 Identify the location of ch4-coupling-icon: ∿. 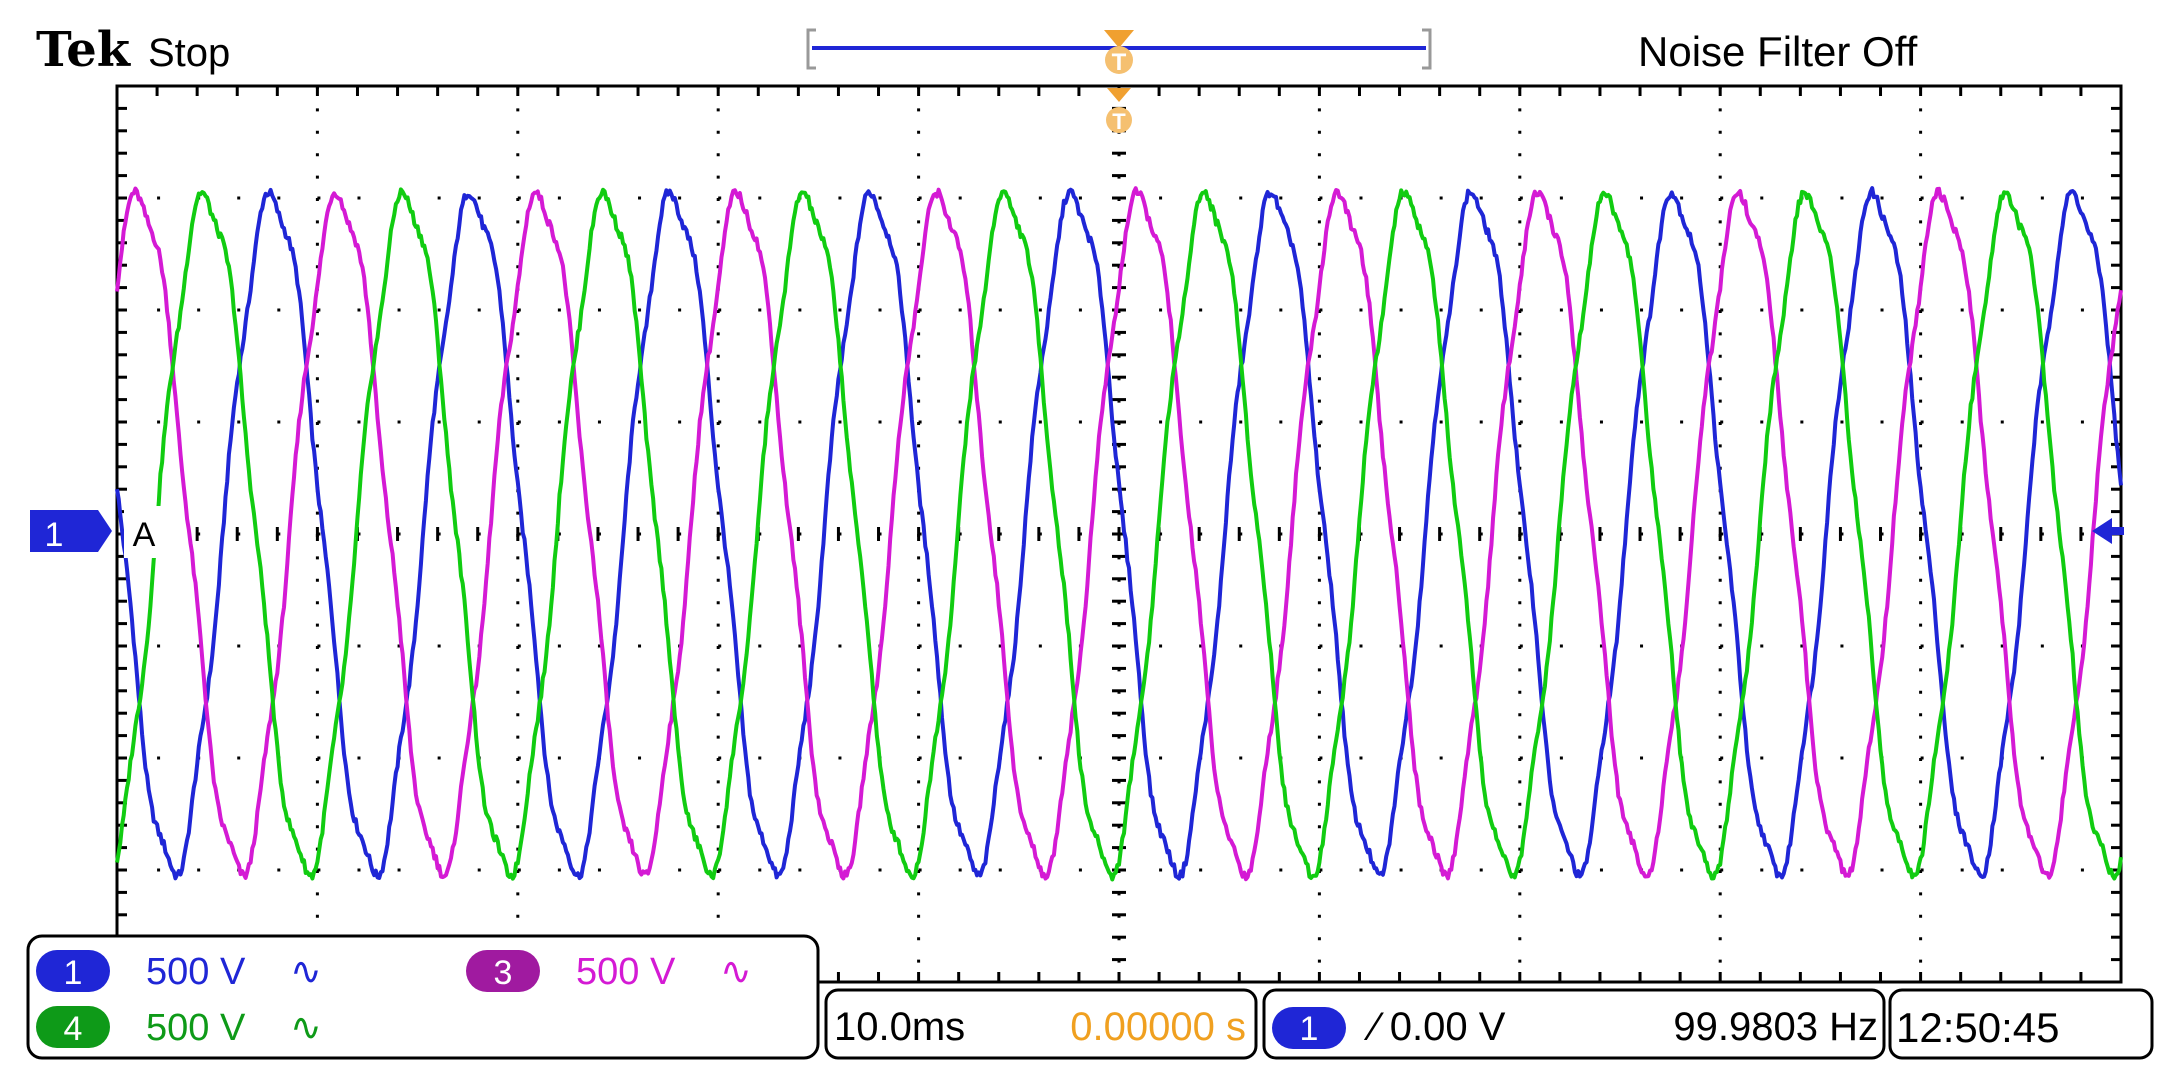
(306, 1028).